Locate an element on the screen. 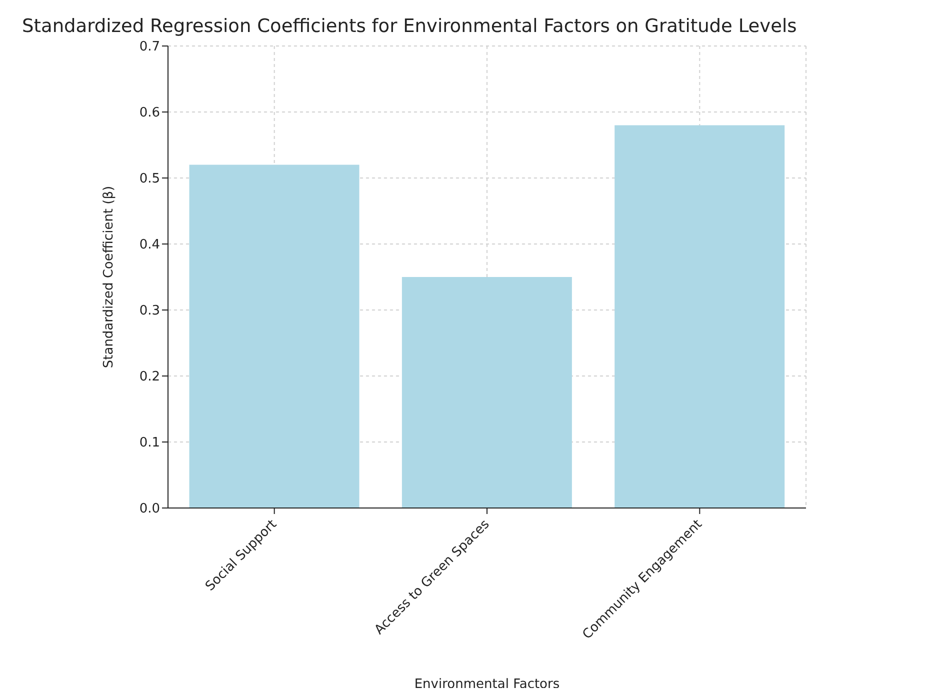  y-axis-title: Standardized Coefficient (β) is located at coordinates (109, 277).